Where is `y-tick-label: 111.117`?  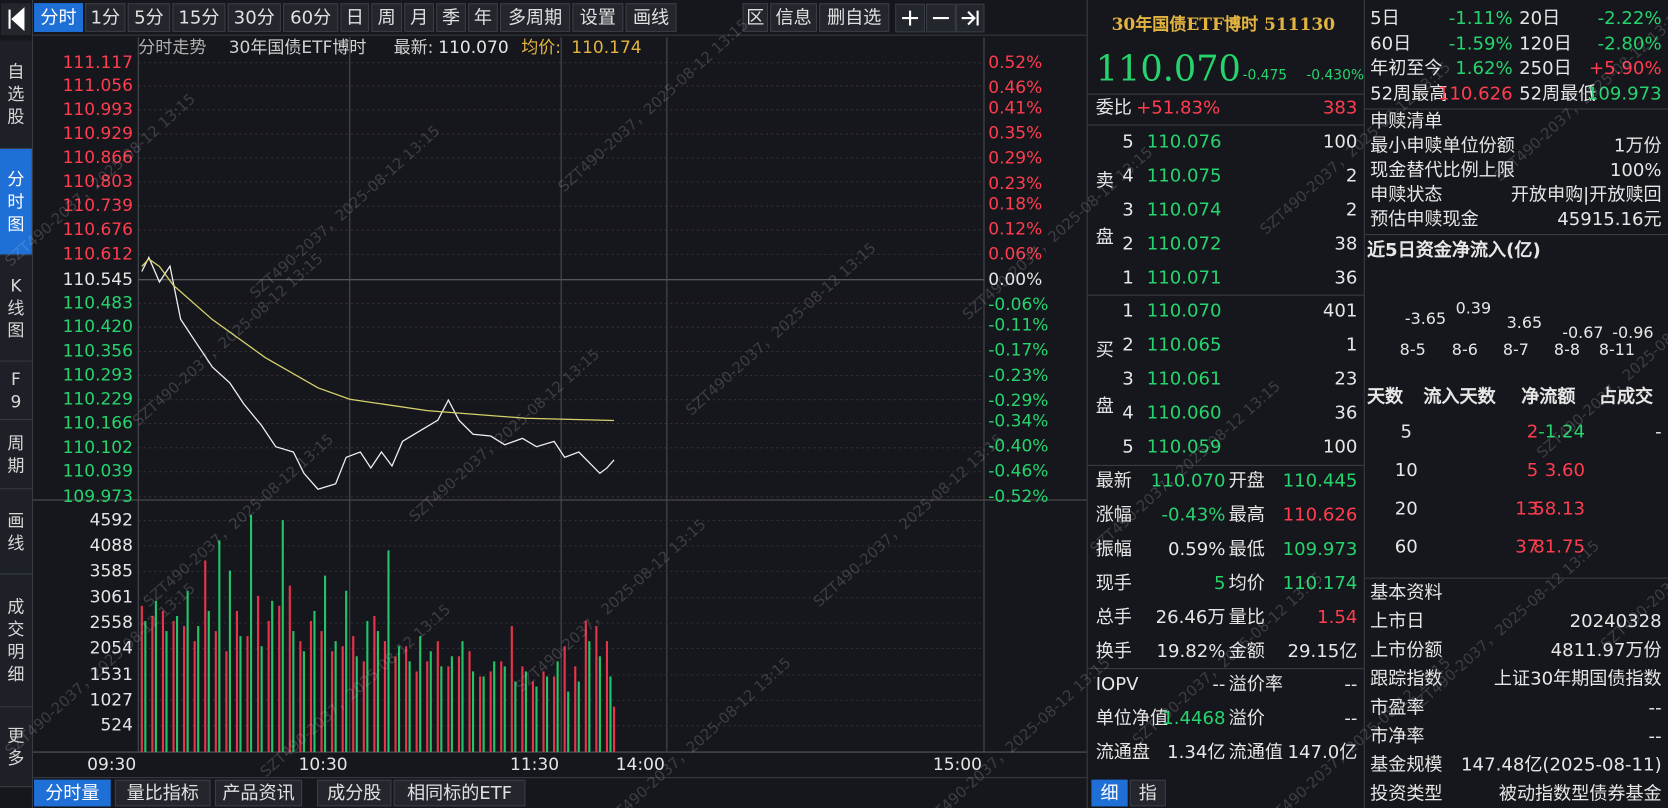 y-tick-label: 111.117 is located at coordinates (98, 63).